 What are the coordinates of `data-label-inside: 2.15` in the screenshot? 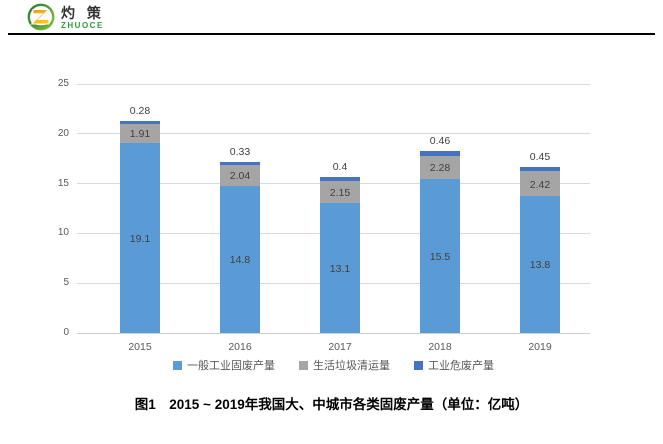 It's located at (340, 192).